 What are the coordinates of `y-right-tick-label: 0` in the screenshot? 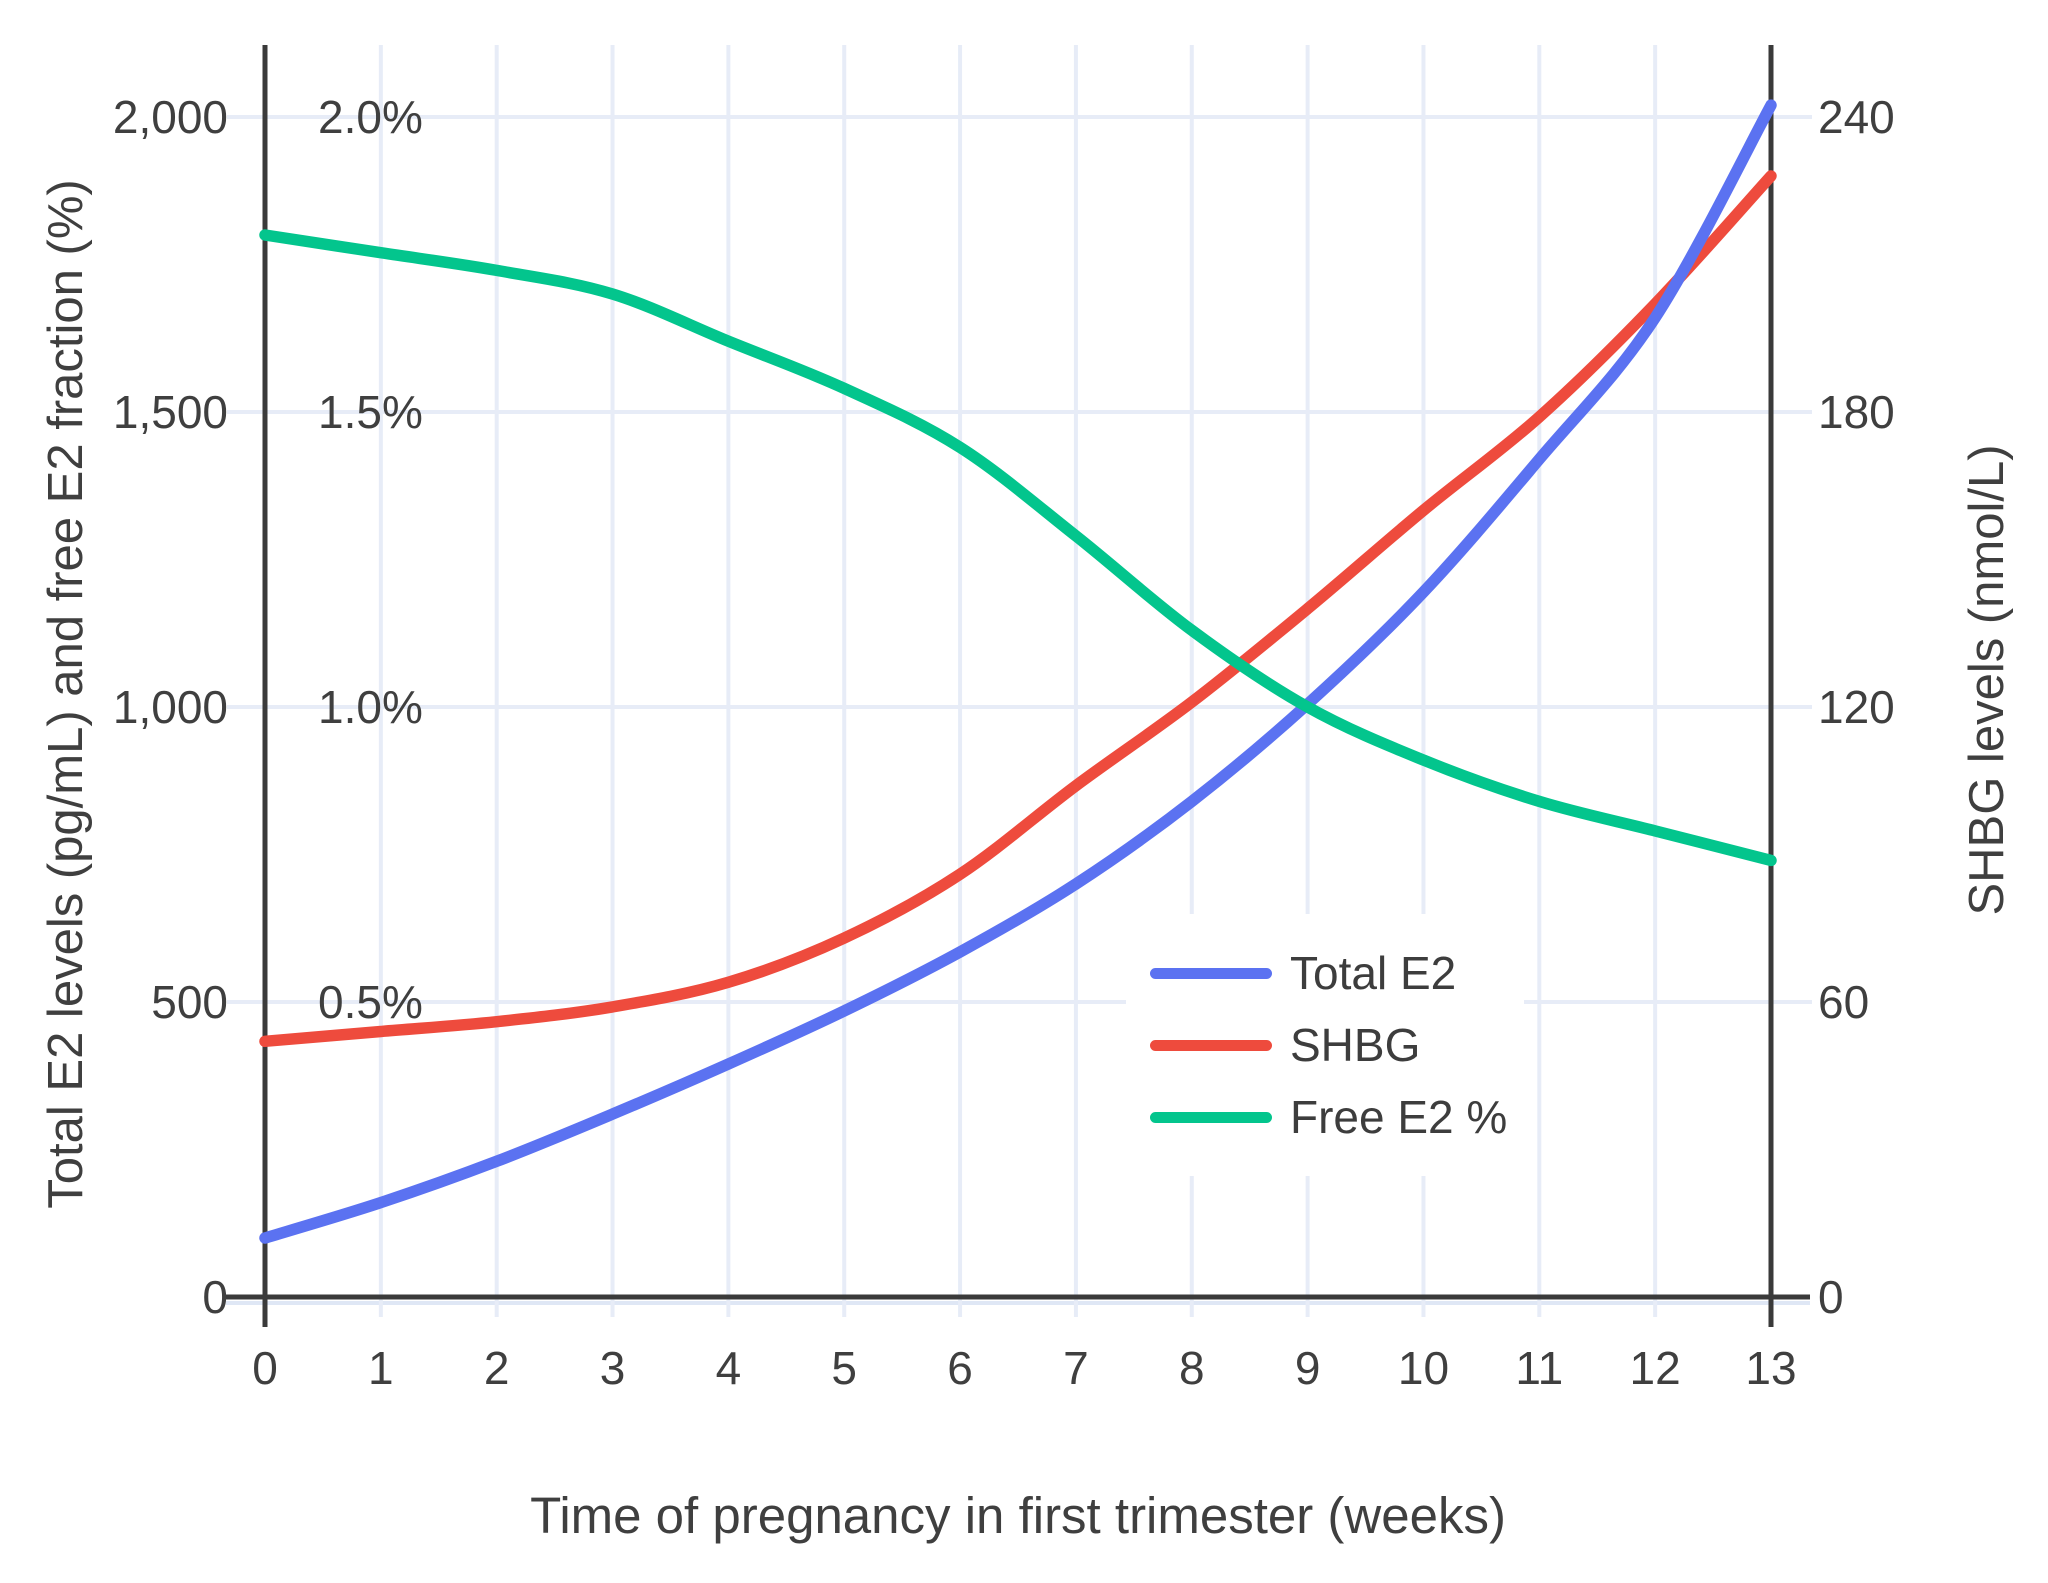 It's located at (1831, 1297).